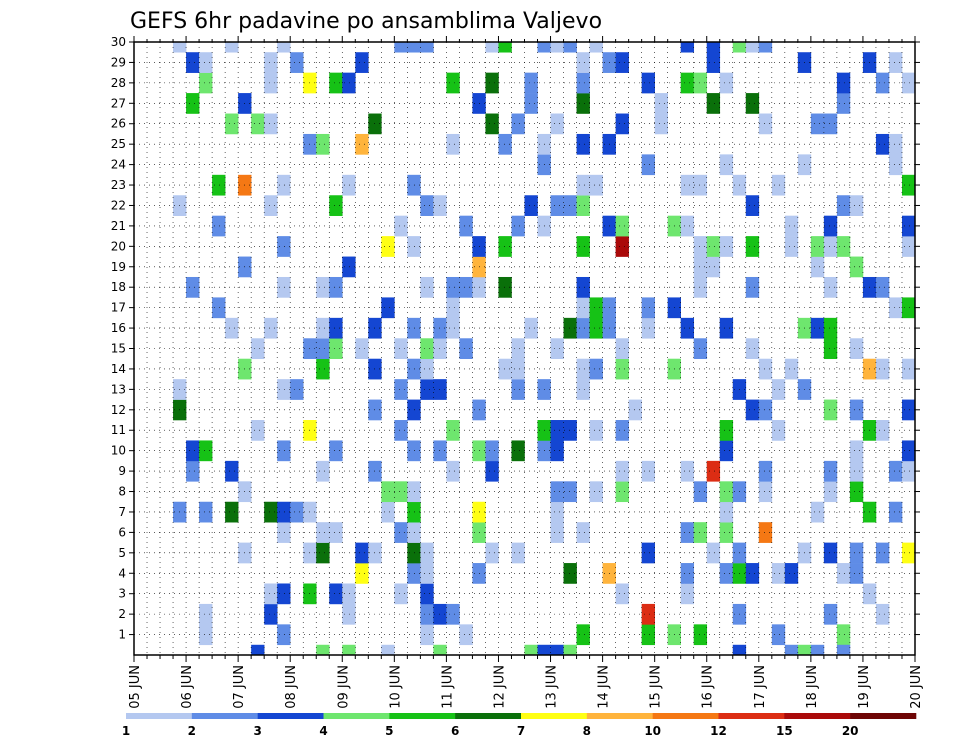 The height and width of the screenshot is (742, 960). What do you see at coordinates (760, 687) in the screenshot?
I see `x-tick-label: 17 JUN` at bounding box center [760, 687].